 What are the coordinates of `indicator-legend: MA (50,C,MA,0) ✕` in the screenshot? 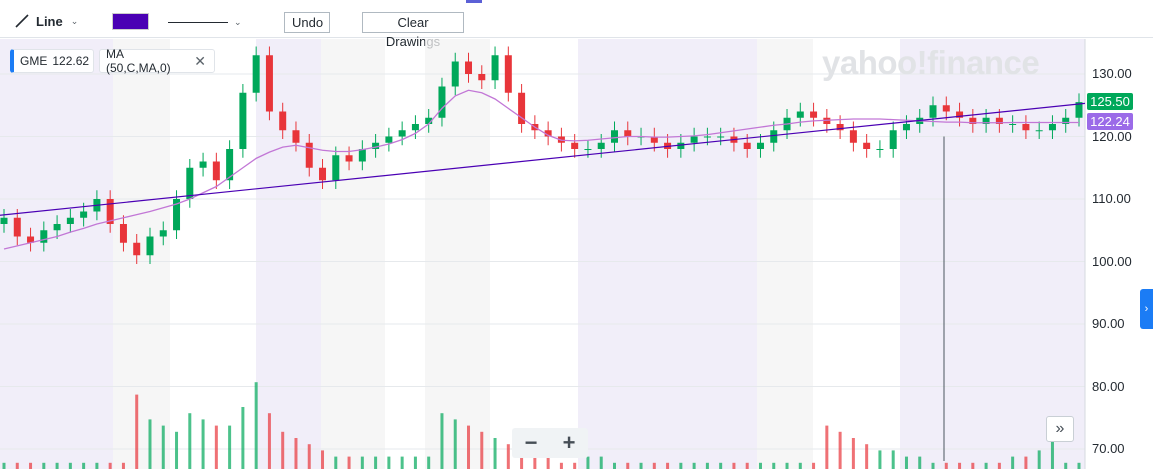 It's located at (157, 61).